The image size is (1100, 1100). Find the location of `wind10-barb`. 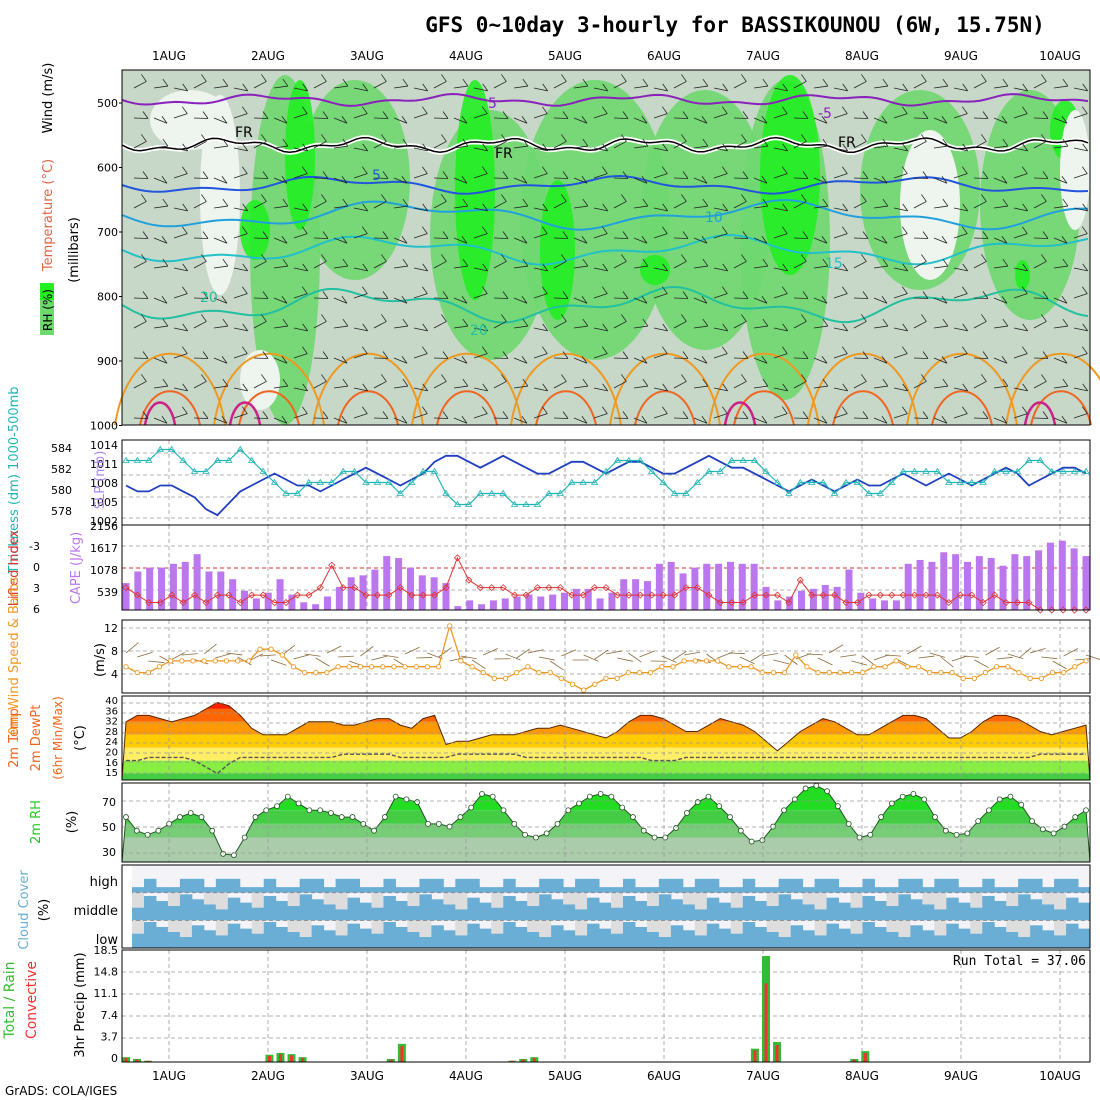

wind10-barb is located at coordinates (1015, 656).